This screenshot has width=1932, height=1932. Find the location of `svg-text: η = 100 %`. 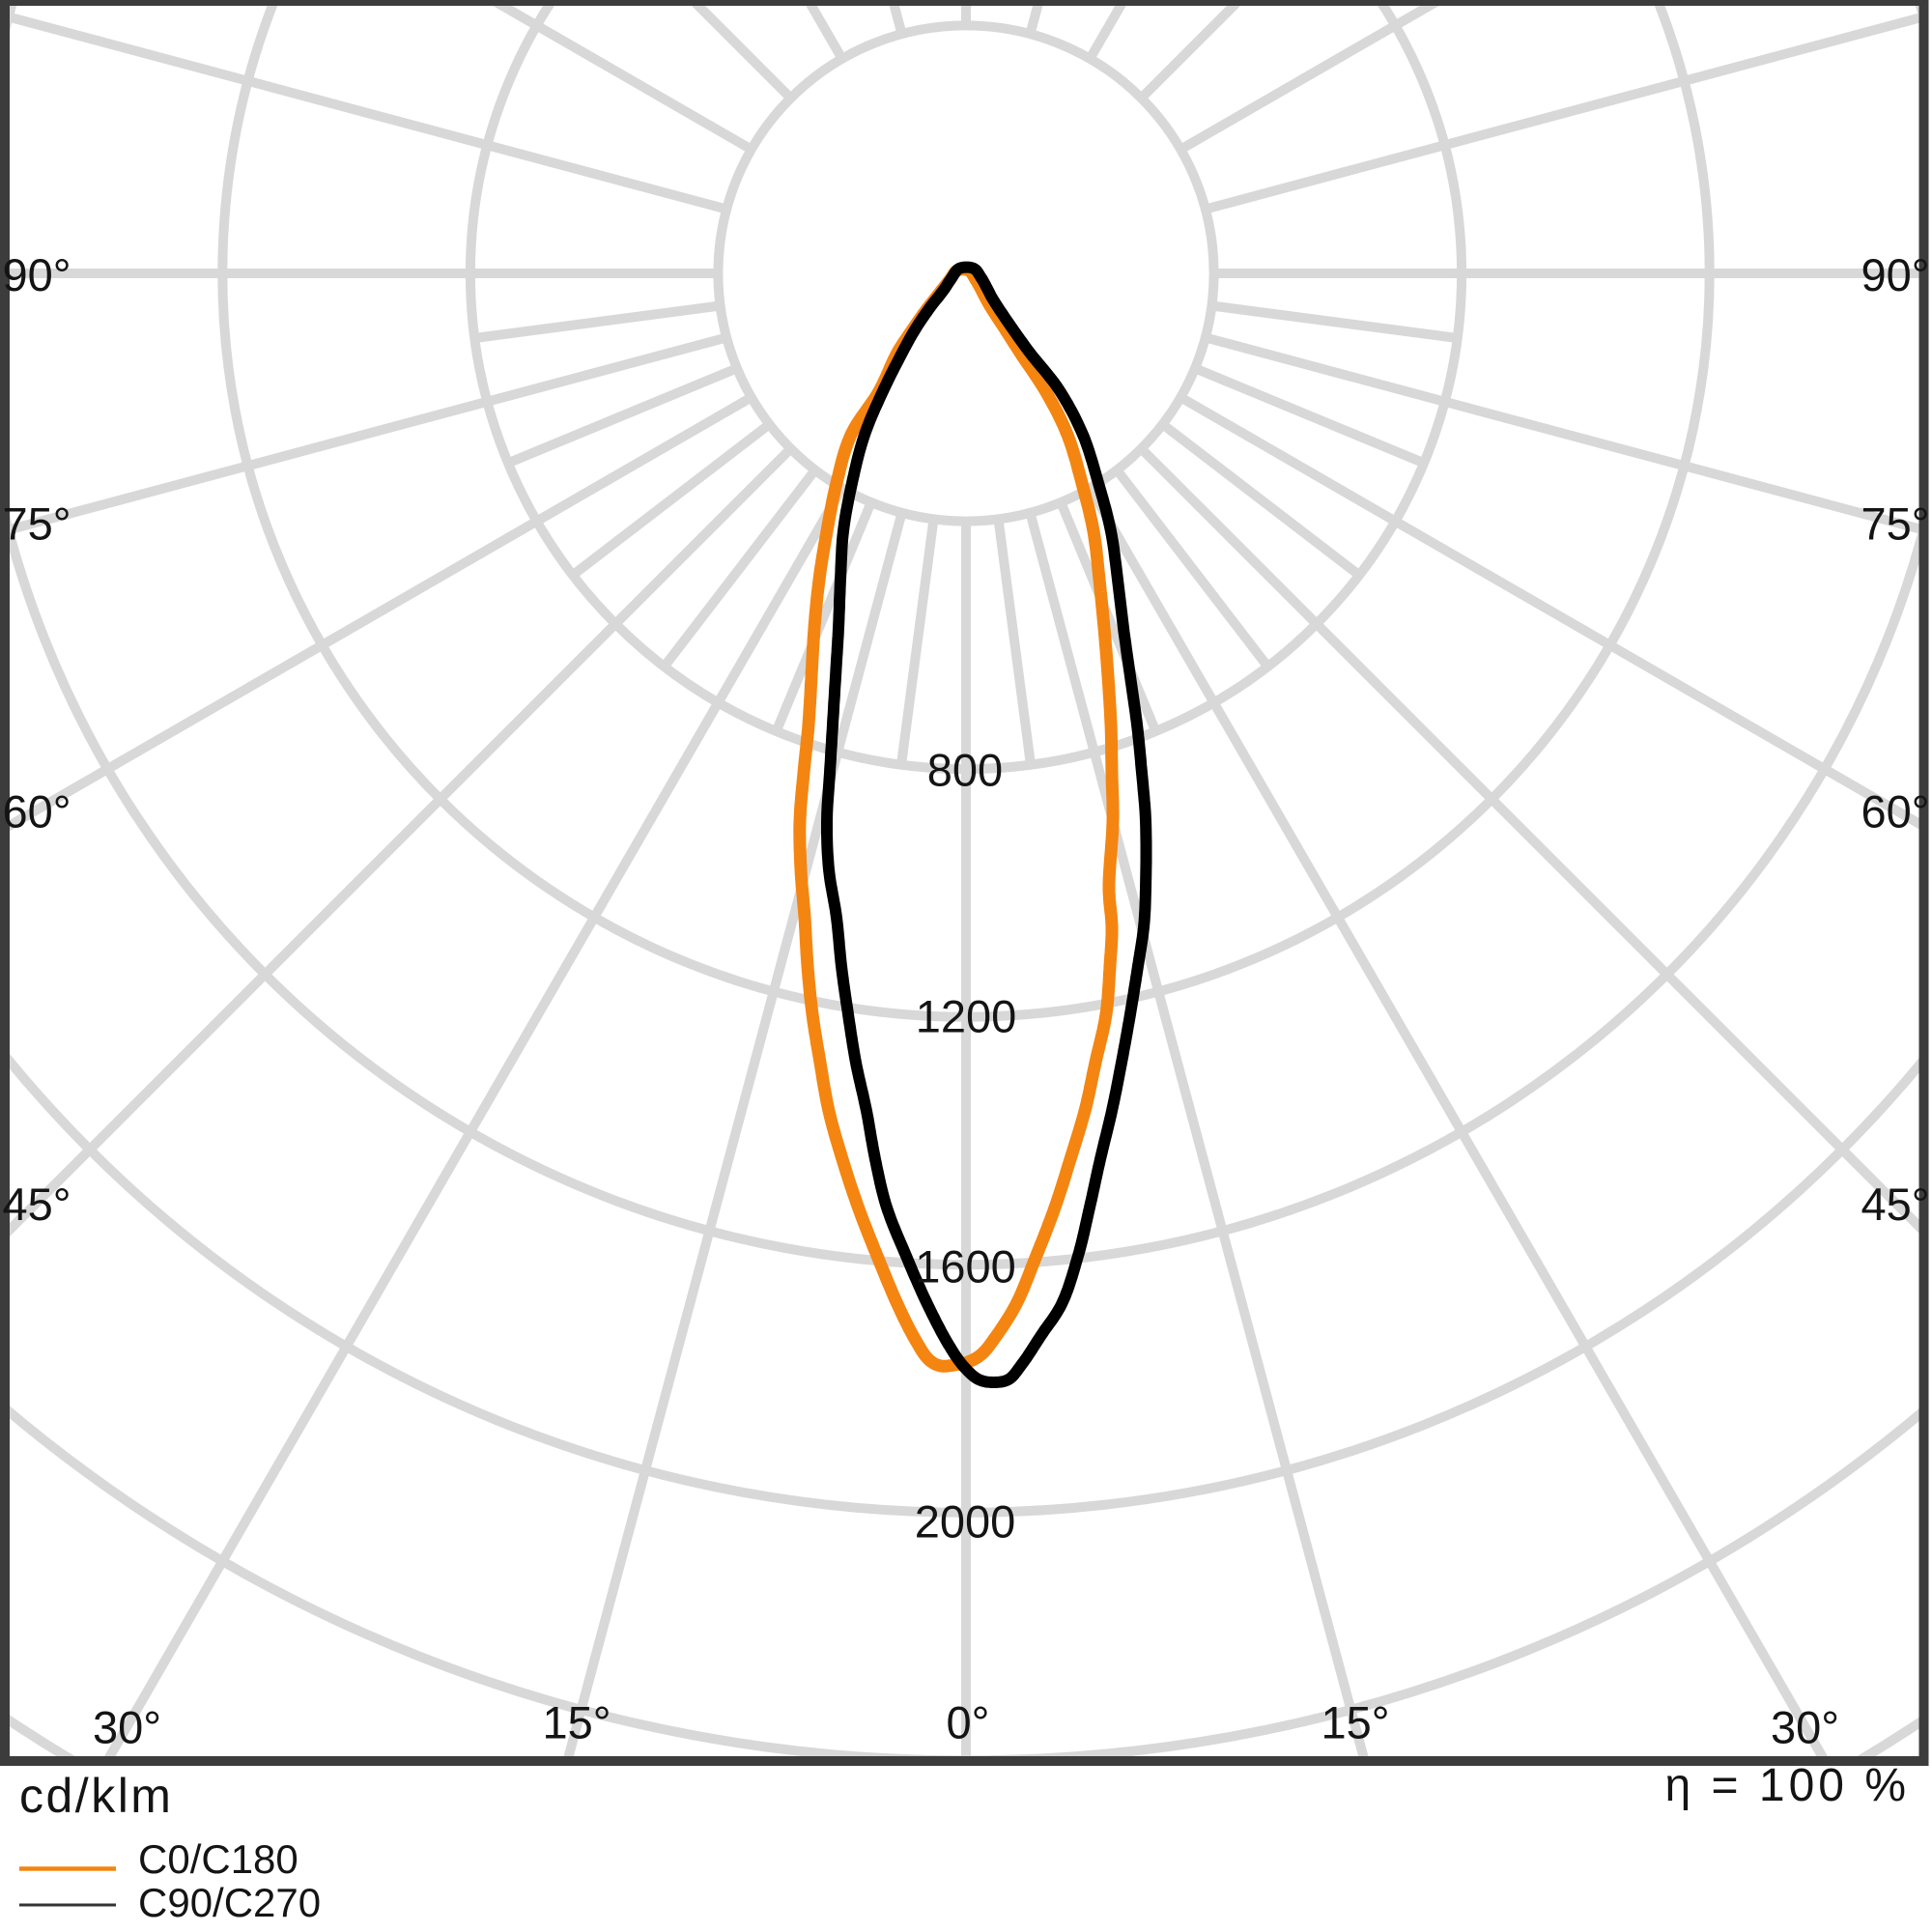

svg-text: η = 100 % is located at coordinates (1788, 1785).